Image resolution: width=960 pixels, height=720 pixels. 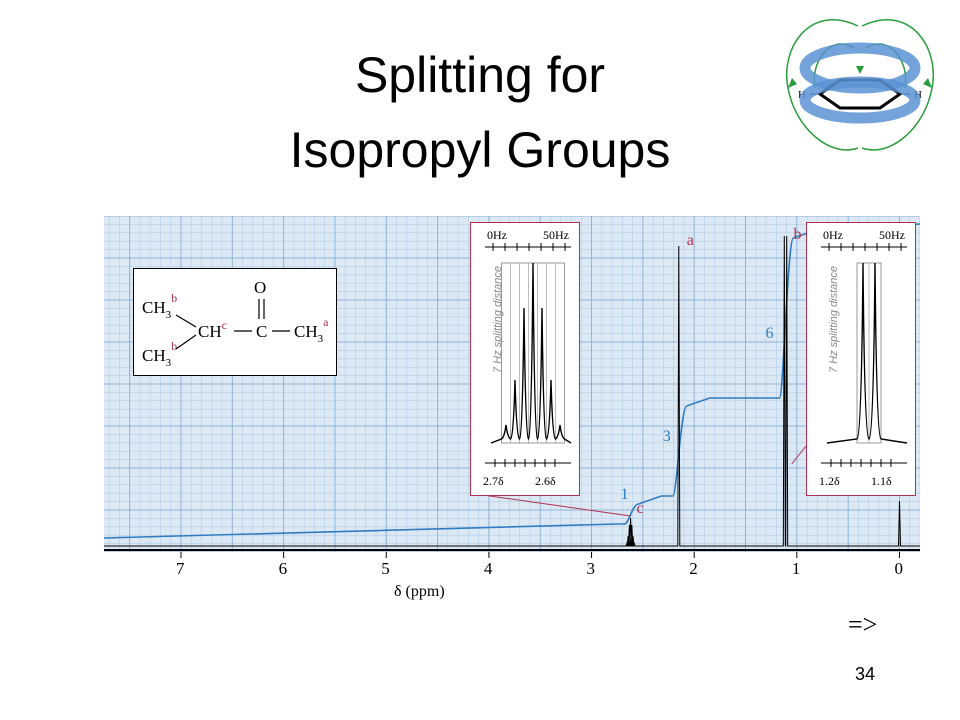 I want to click on integral-label-6: 6, so click(x=769, y=333).